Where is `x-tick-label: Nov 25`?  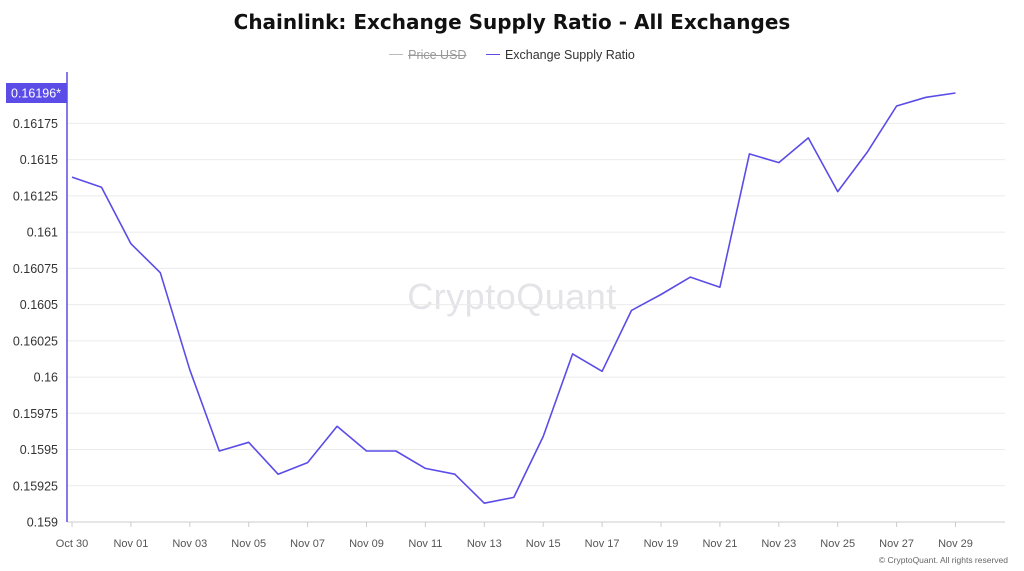 x-tick-label: Nov 25 is located at coordinates (837, 544).